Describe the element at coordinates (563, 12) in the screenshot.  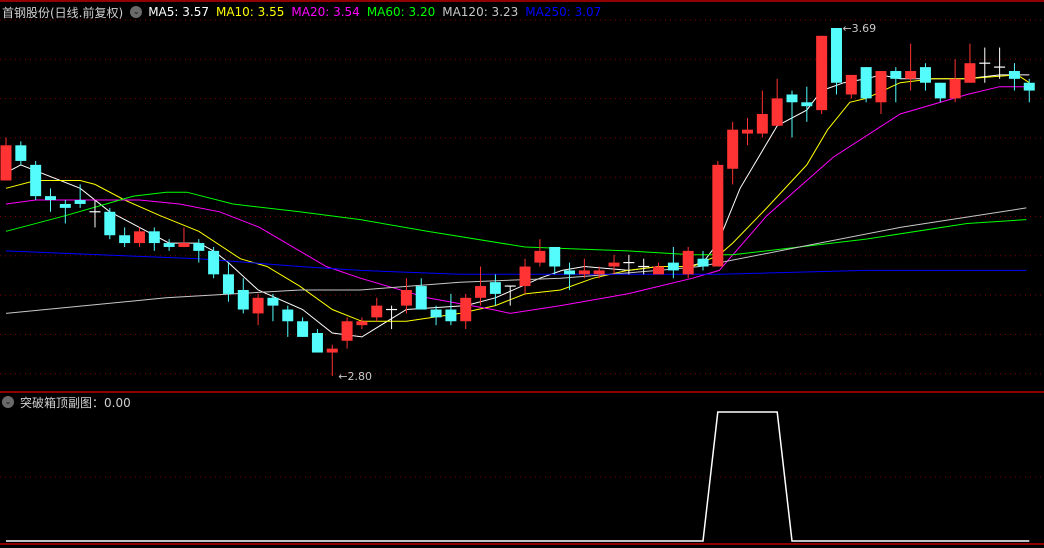
I see `ma250-label: MA250: 3.07` at that location.